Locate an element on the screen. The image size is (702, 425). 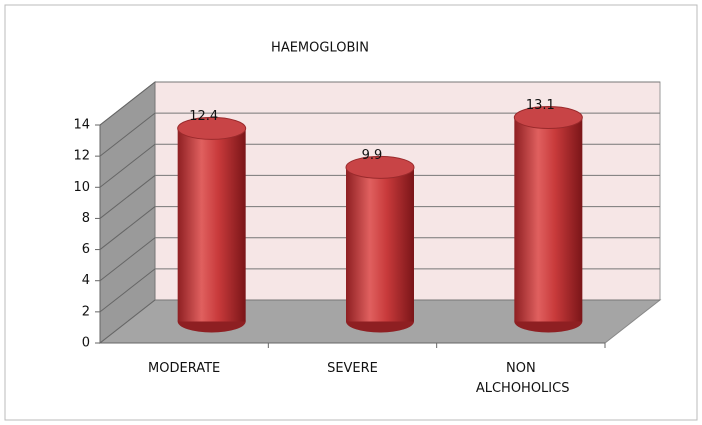
y-tick-label: 10 is located at coordinates (81, 187).